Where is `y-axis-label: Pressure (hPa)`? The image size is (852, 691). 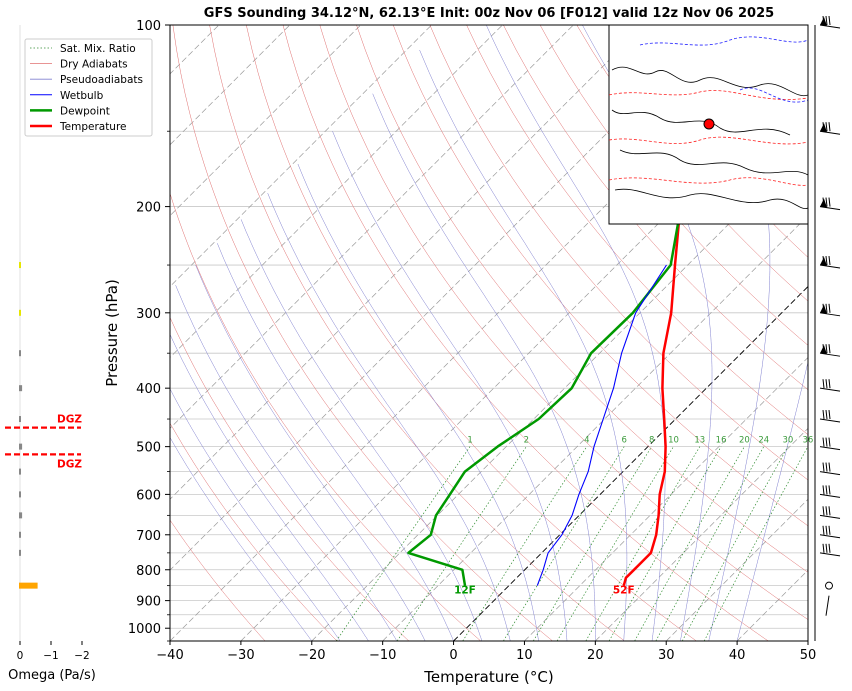 y-axis-label: Pressure (hPa) is located at coordinates (112, 333).